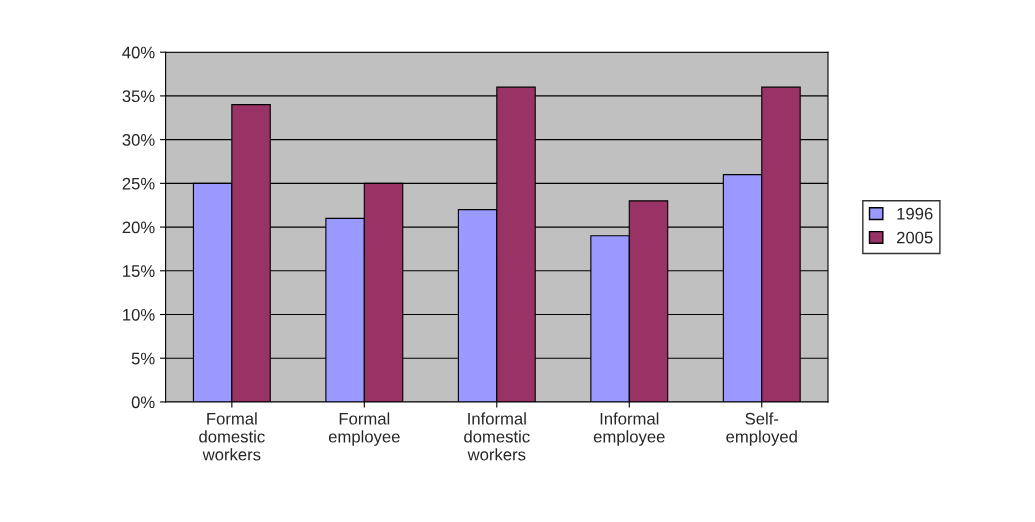  What do you see at coordinates (138, 183) in the screenshot?
I see `y-tick-label: 25%` at bounding box center [138, 183].